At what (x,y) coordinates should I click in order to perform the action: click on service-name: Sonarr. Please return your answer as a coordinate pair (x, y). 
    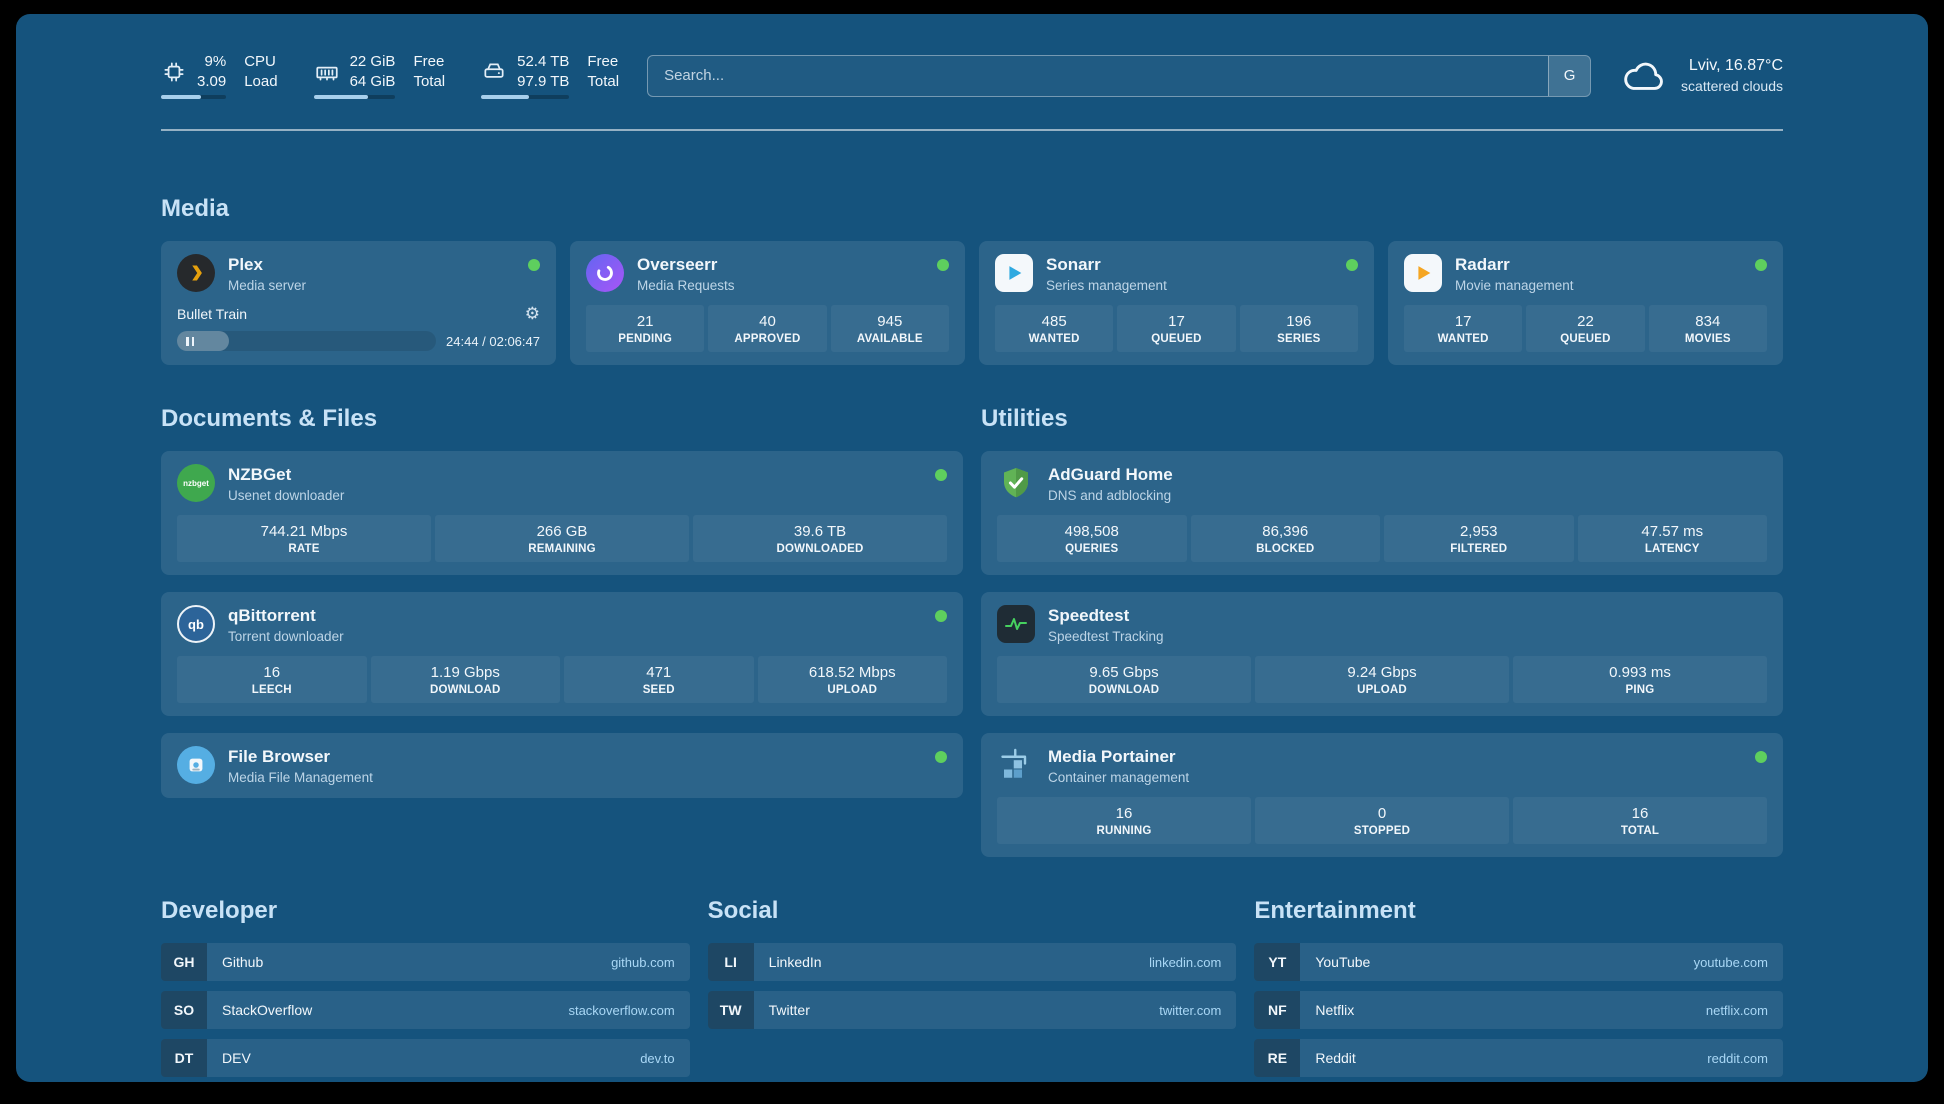
    Looking at the image, I should click on (1073, 264).